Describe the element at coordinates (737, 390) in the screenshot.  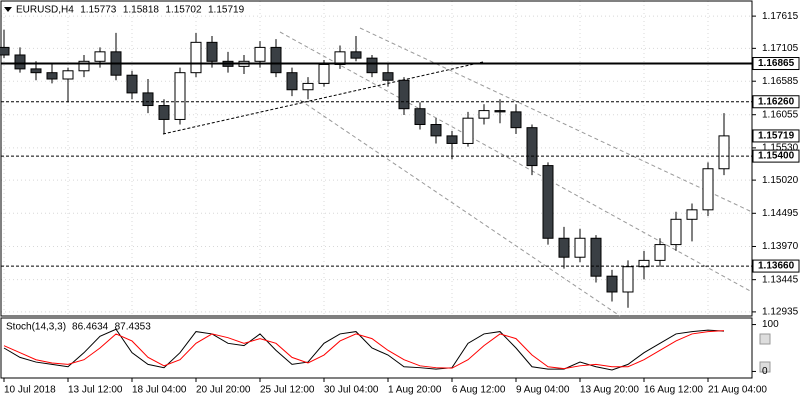
I see `x-tick-label: 21 Aug 04:00` at that location.